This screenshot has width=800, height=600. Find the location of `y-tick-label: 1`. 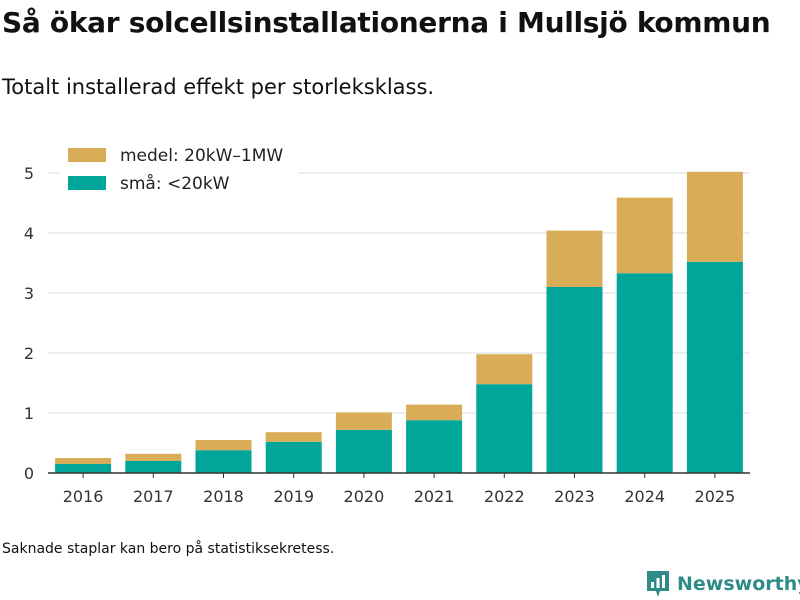

y-tick-label: 1 is located at coordinates (29, 413).